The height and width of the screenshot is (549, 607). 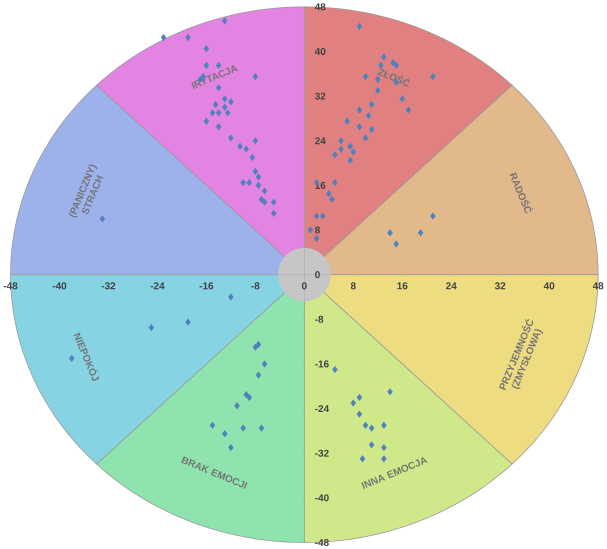 I want to click on y-tick-label: -48, so click(x=322, y=542).